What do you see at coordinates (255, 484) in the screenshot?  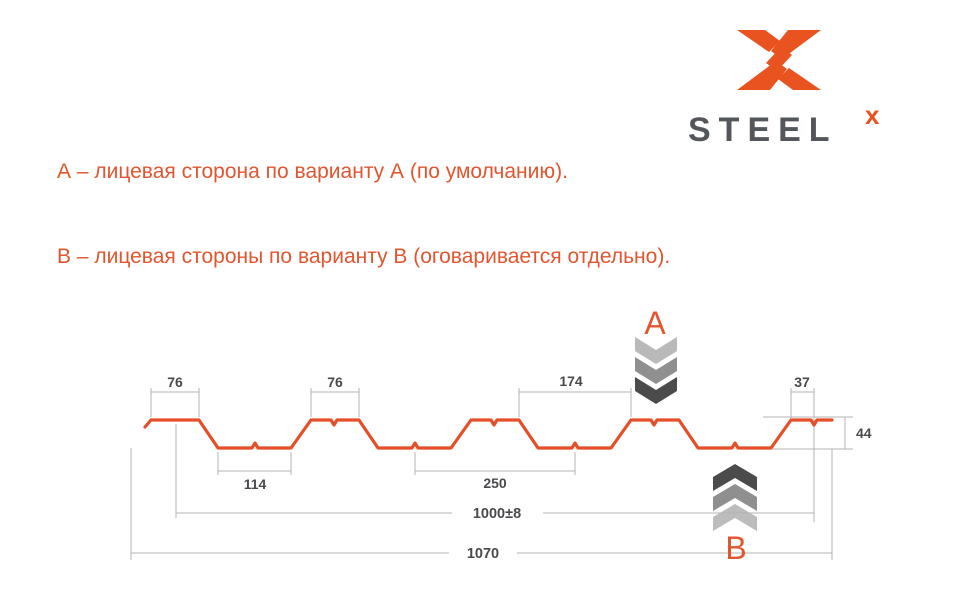 I see `dim-bottom-flat-label: 114` at bounding box center [255, 484].